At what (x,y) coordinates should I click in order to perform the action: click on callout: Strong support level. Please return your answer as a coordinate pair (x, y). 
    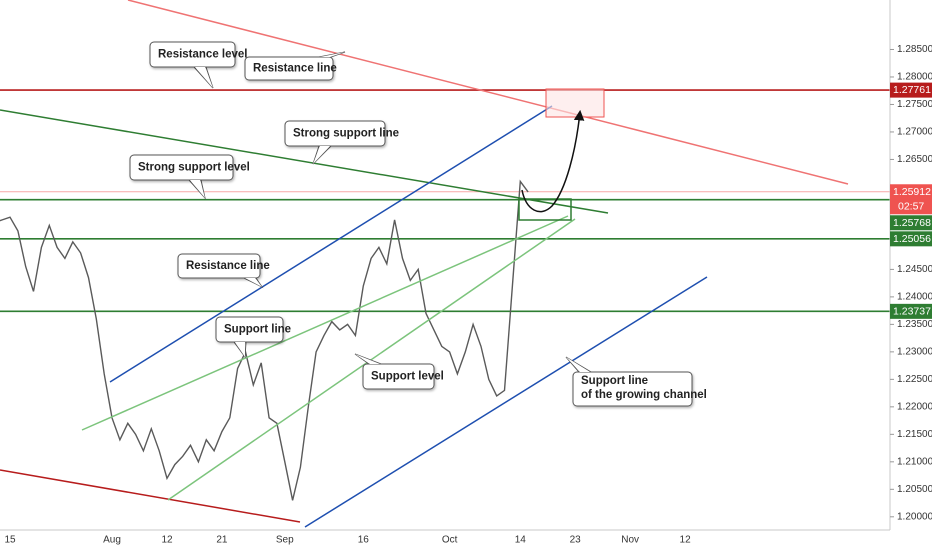
    Looking at the image, I should click on (189, 177).